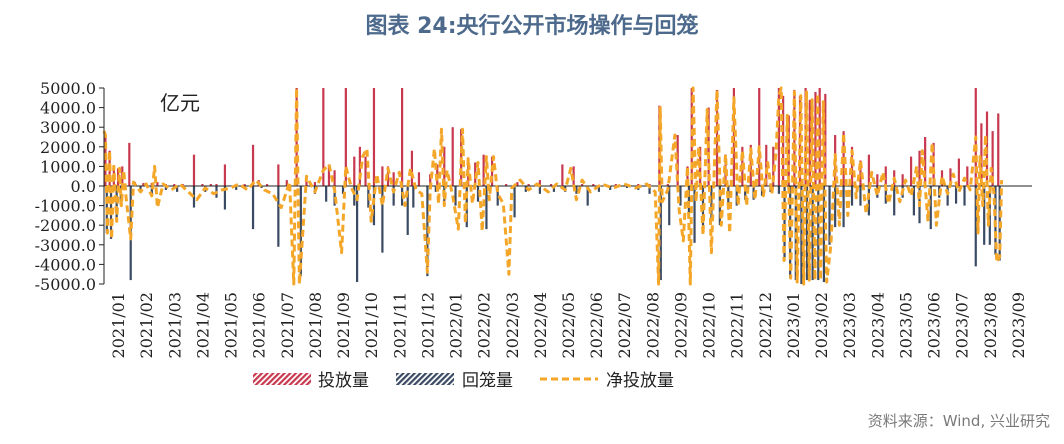 This screenshot has width=1064, height=444. What do you see at coordinates (962, 325) in the screenshot?
I see `x-tick-label: 2023/07` at bounding box center [962, 325].